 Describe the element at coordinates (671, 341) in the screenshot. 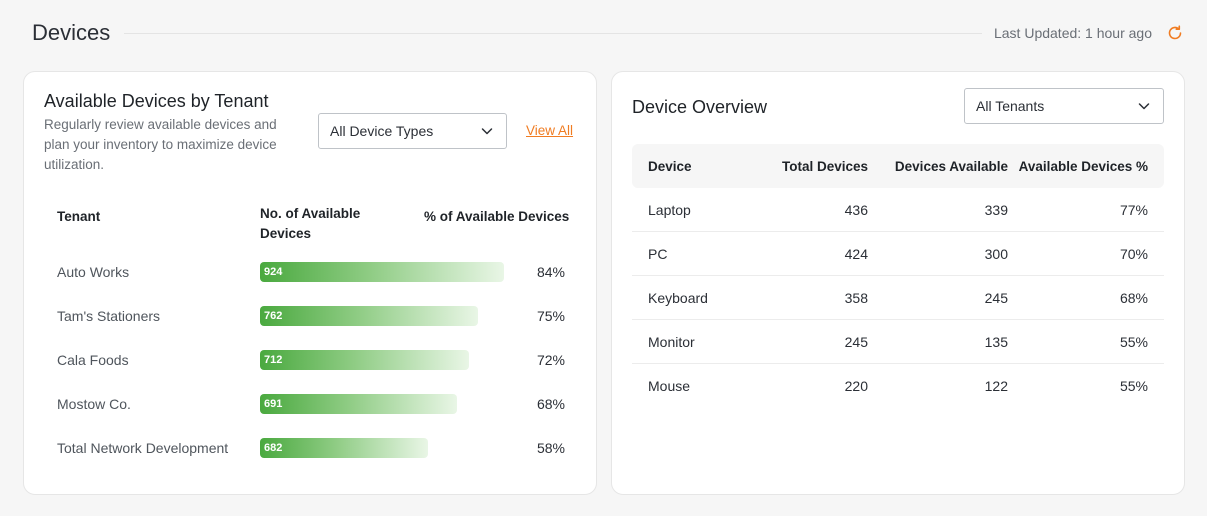

I see `device-name: Monitor` at that location.